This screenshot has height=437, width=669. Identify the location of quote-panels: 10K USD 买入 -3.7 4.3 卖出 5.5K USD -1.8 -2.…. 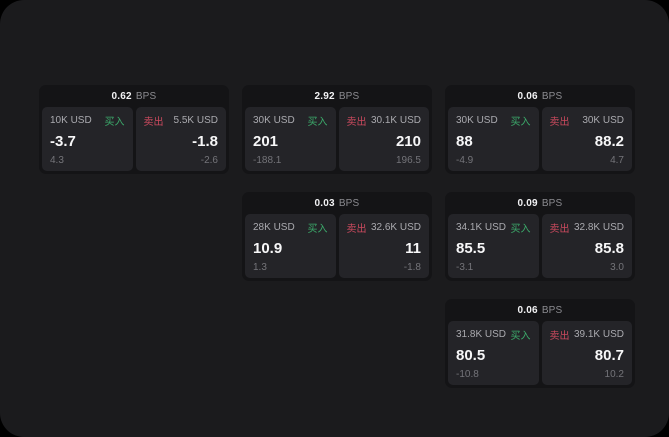
(134, 140).